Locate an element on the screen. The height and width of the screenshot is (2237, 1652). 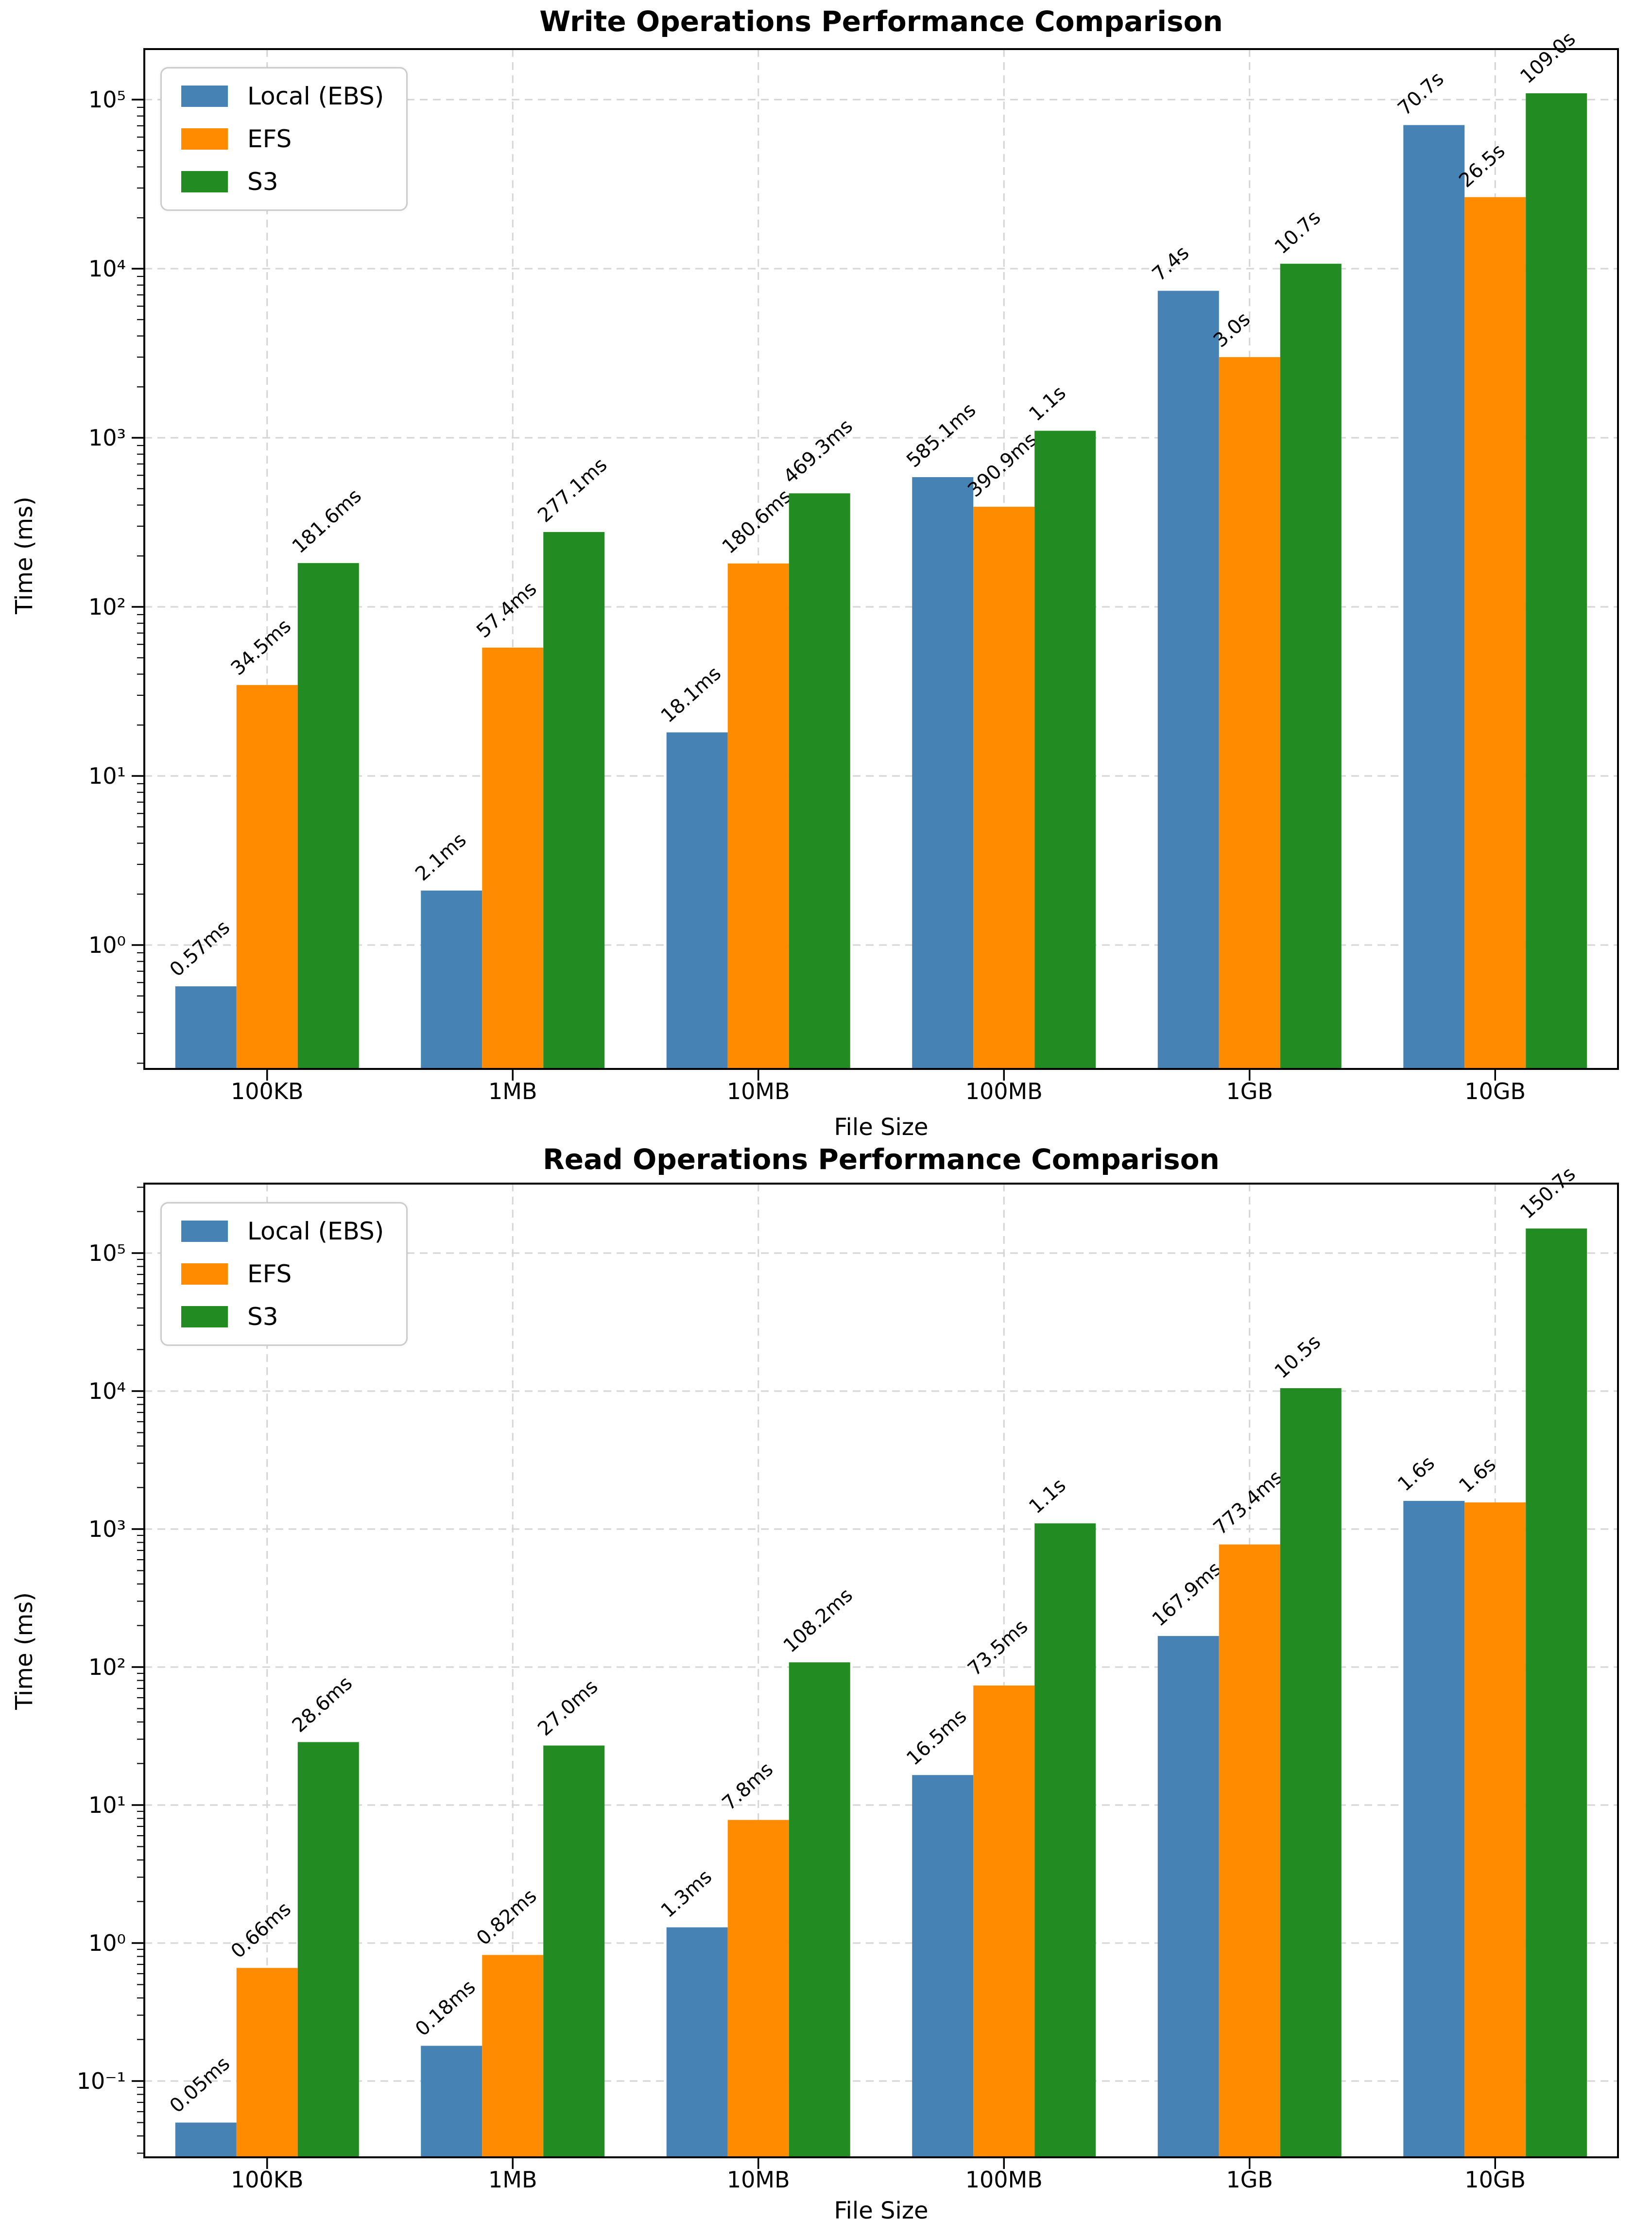
legend-item-efs: EFS is located at coordinates (282, 1274).